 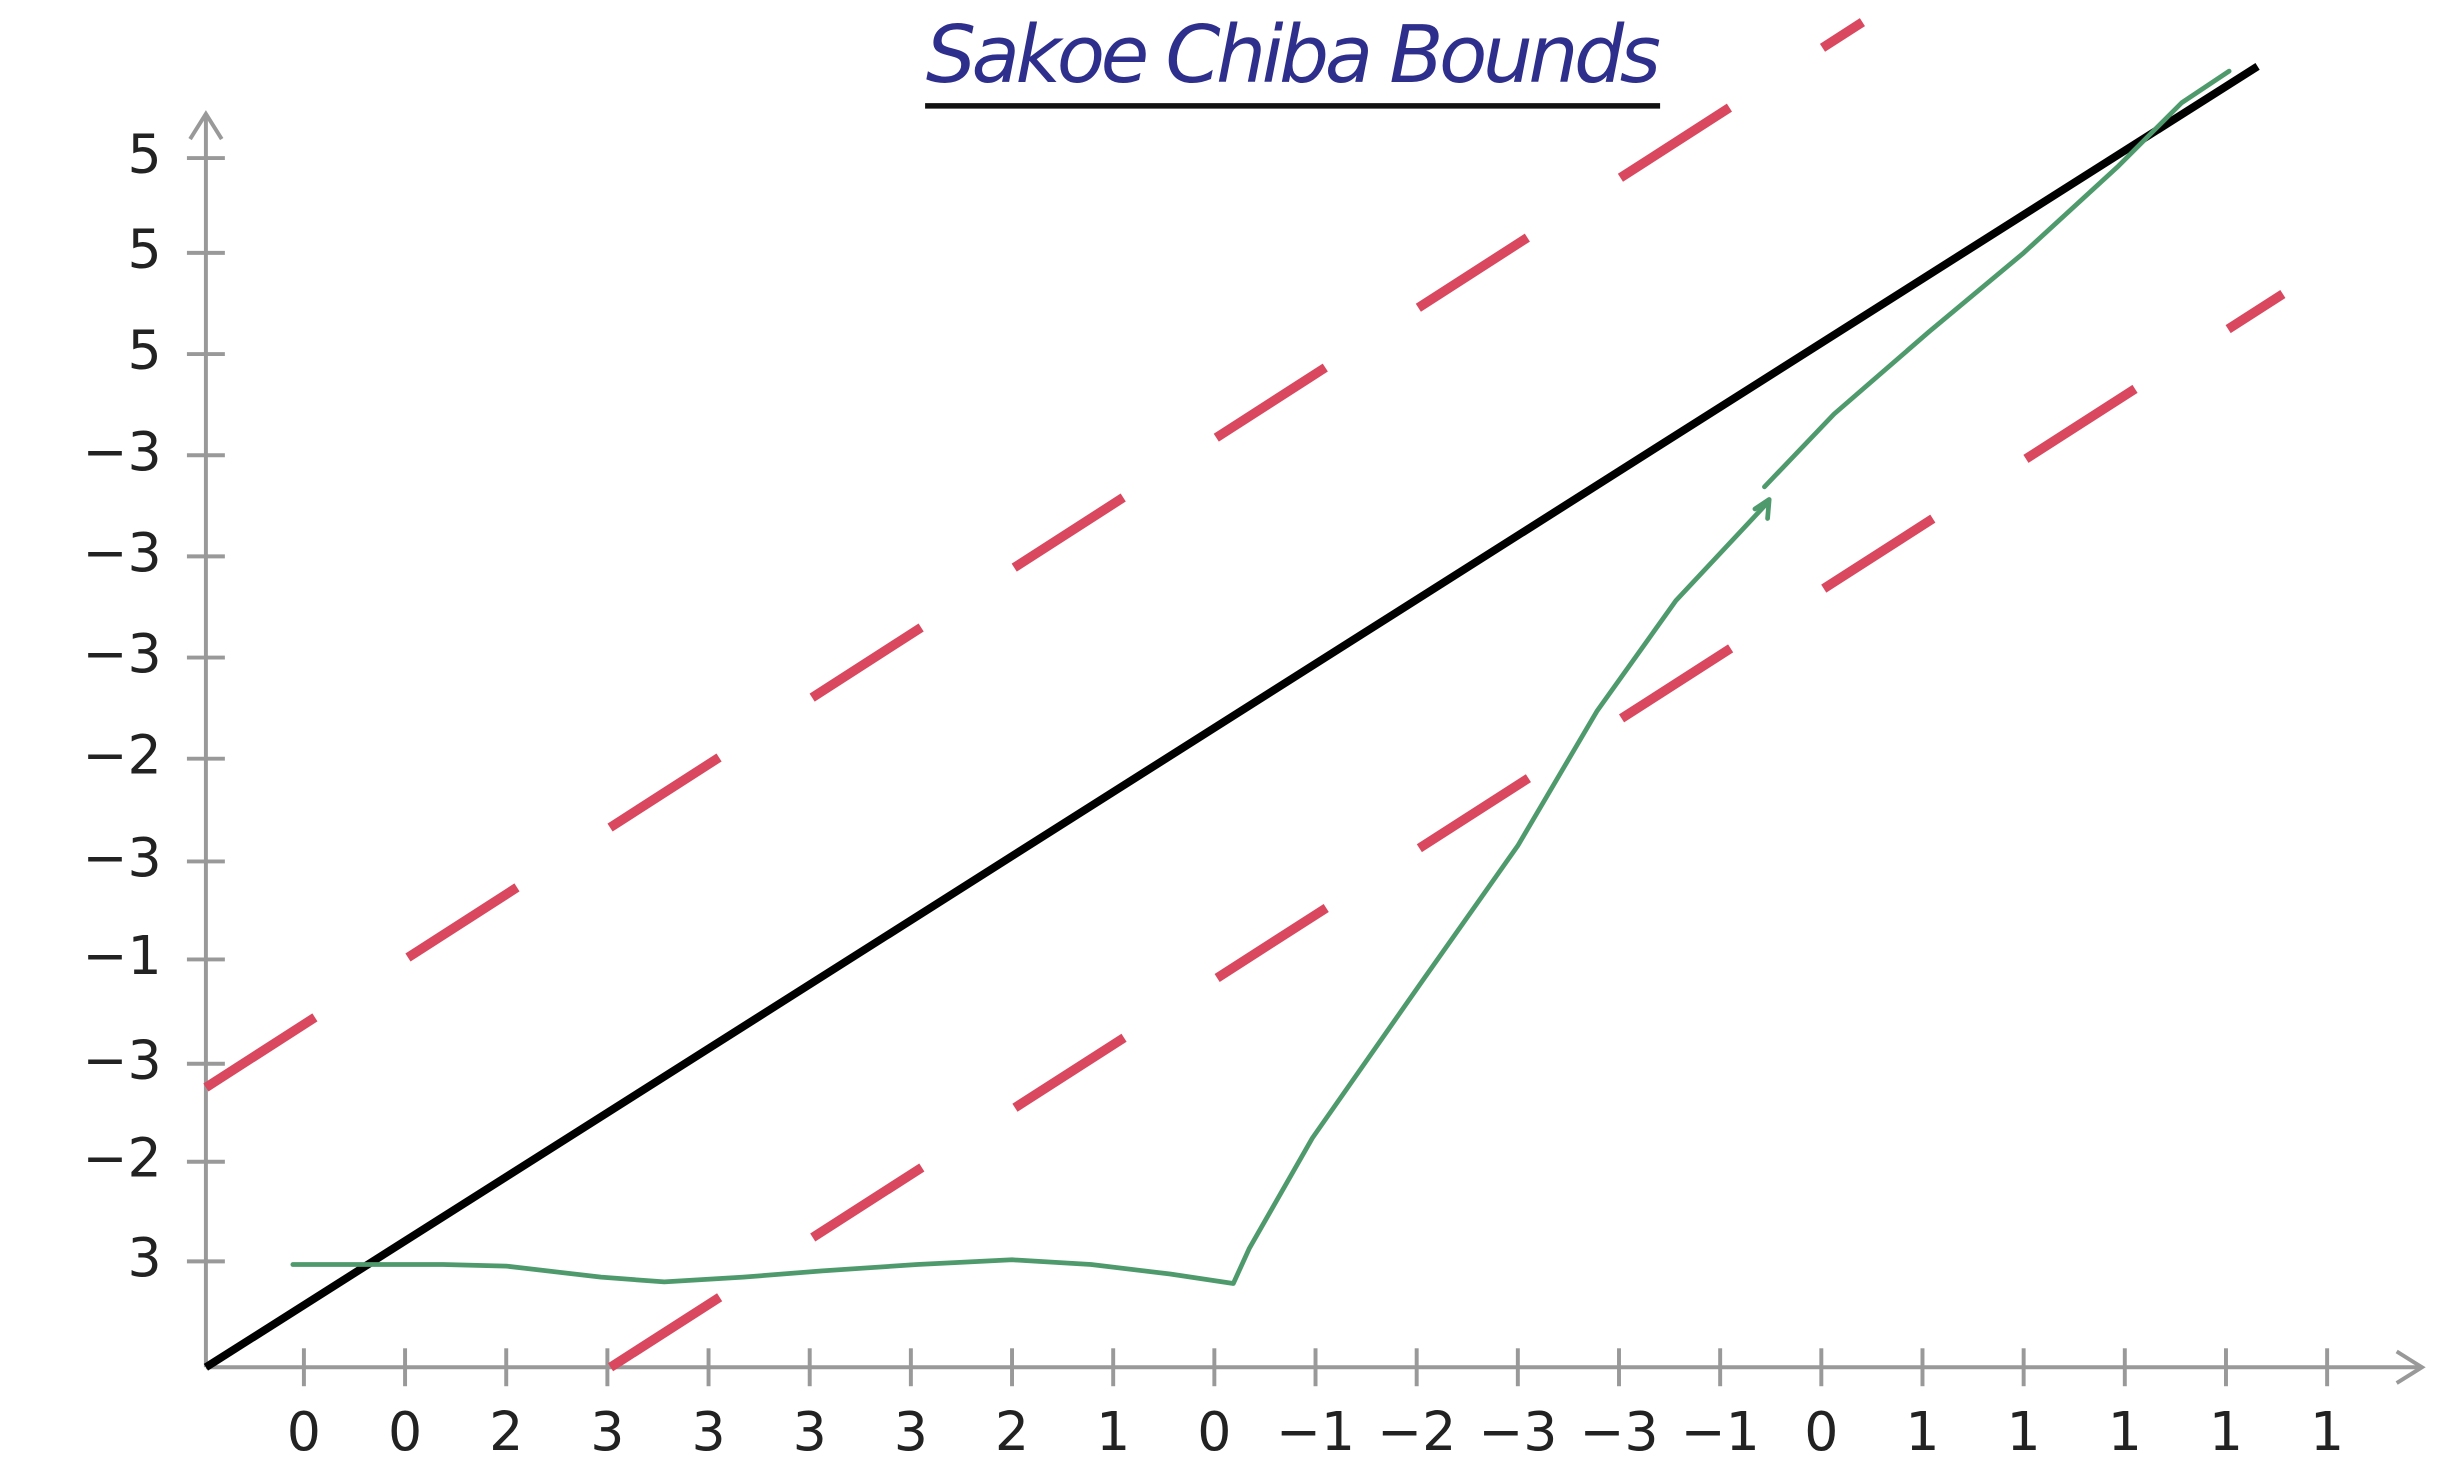 I want to click on title: Sakoe Chiba Bounds, so click(x=1293, y=55).